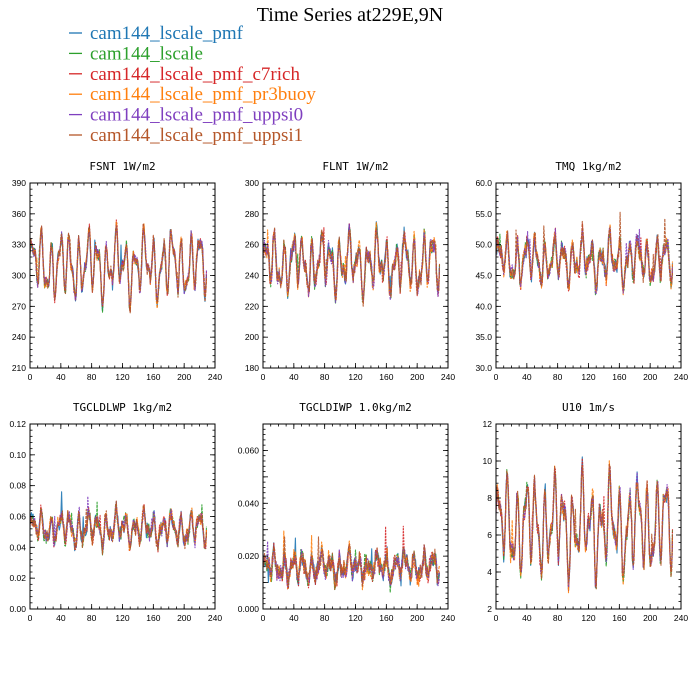 This screenshot has height=700, width=700. I want to click on y-tick-label: 390, so click(19, 183).